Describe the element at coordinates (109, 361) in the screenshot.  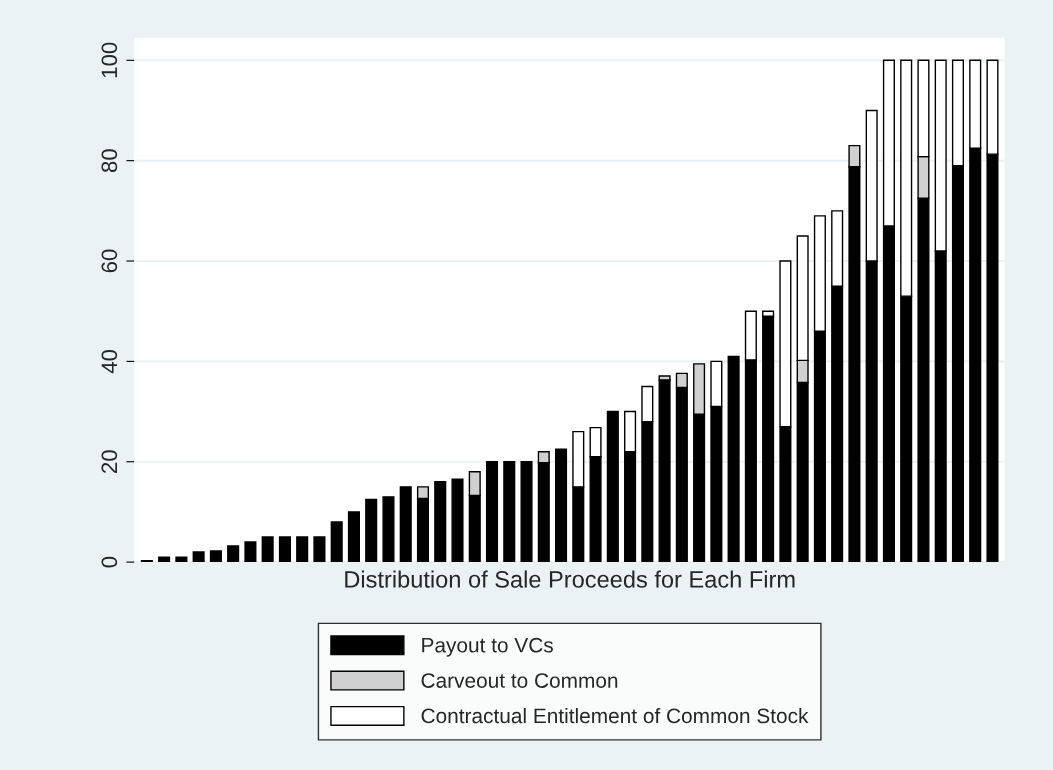
I see `y-tick-label: 40` at that location.